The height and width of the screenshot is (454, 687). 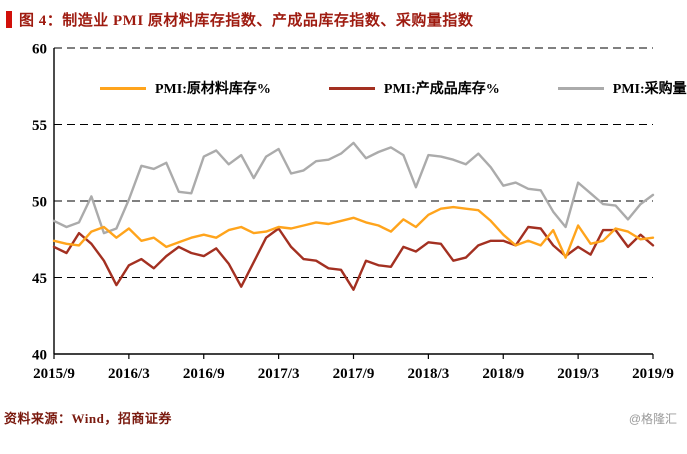 I want to click on svg-text: 2019/9, so click(x=653, y=374).